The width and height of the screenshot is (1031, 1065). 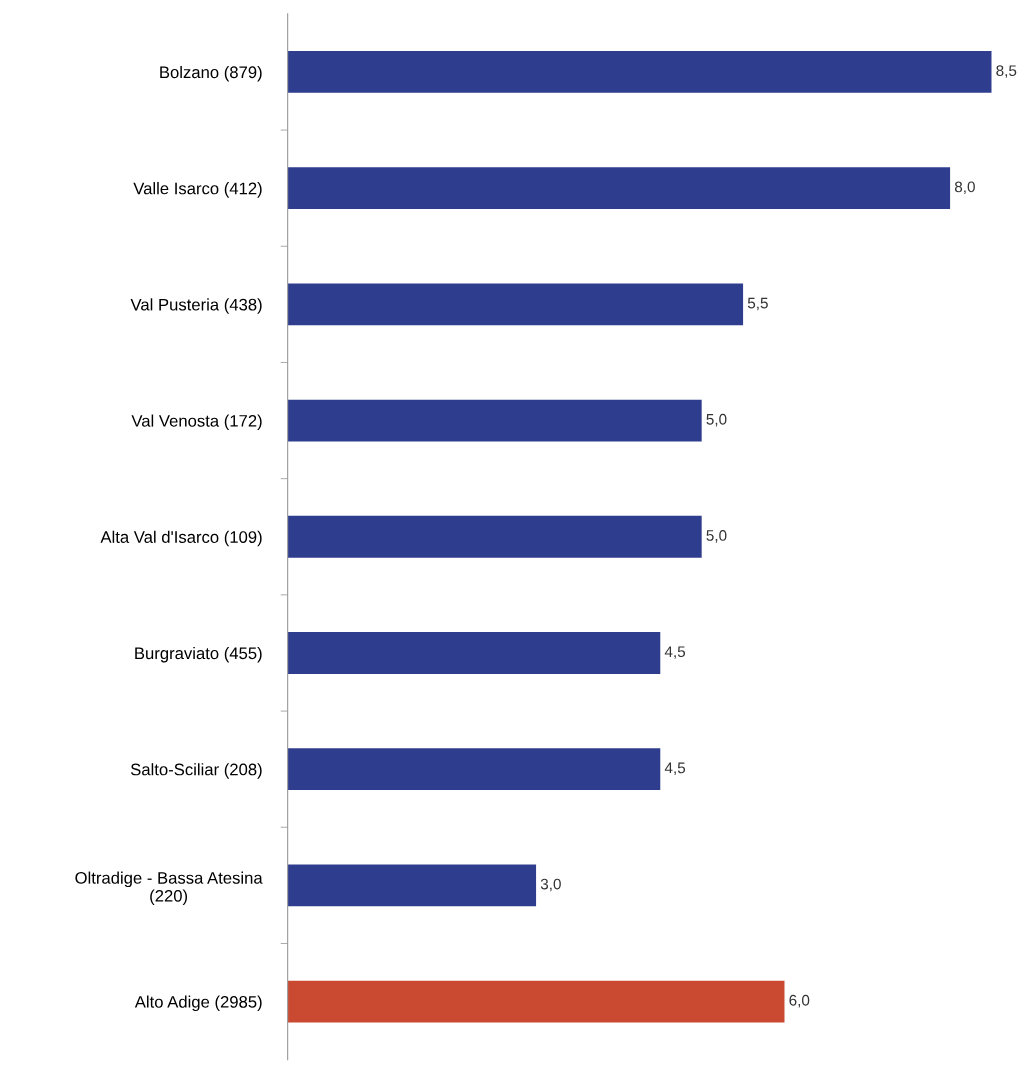 I want to click on y-tick-label: Salto-Sciliar (208), so click(x=196, y=771).